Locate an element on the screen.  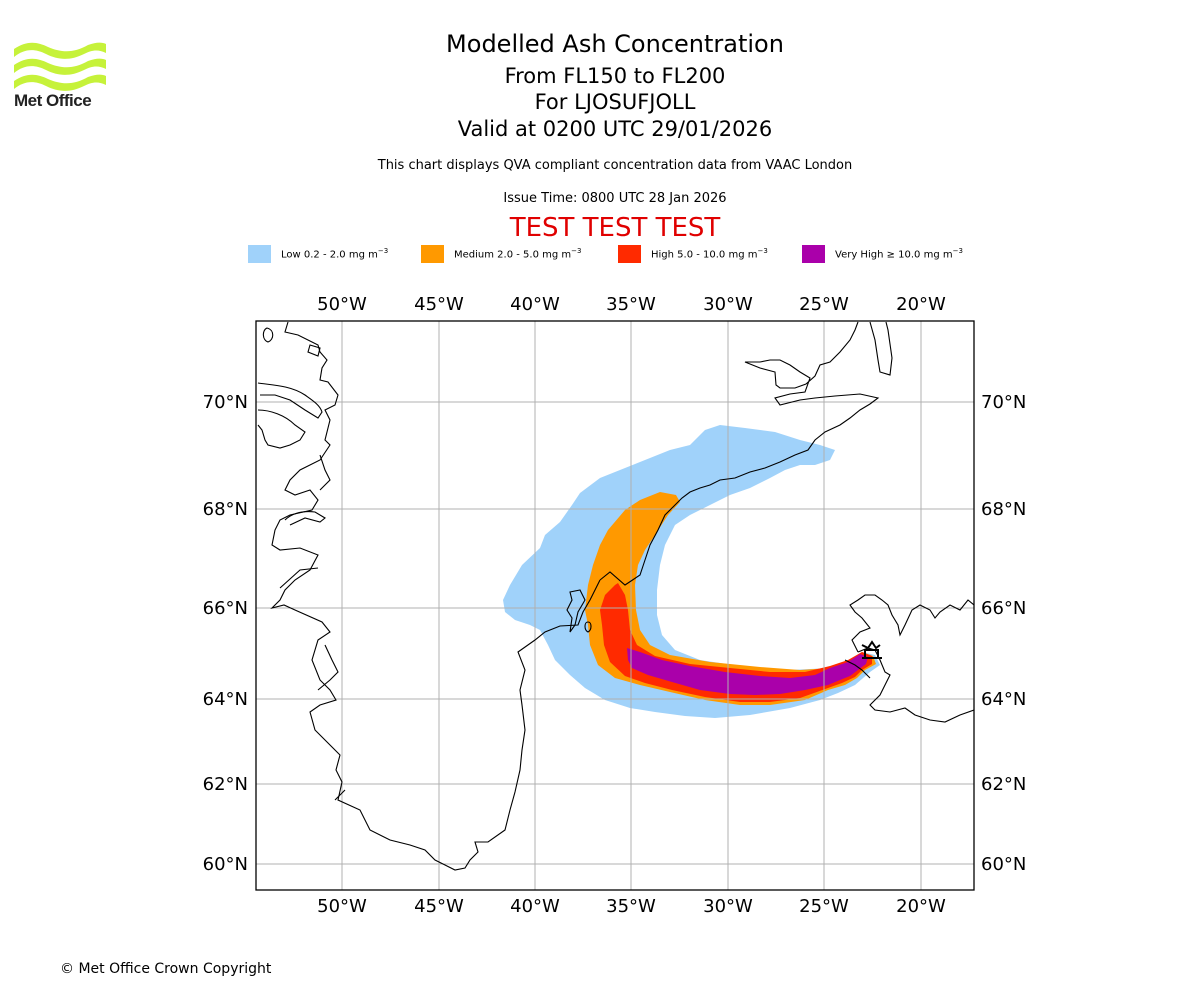
x-tick-bottom-20w: 20°W is located at coordinates (921, 906).